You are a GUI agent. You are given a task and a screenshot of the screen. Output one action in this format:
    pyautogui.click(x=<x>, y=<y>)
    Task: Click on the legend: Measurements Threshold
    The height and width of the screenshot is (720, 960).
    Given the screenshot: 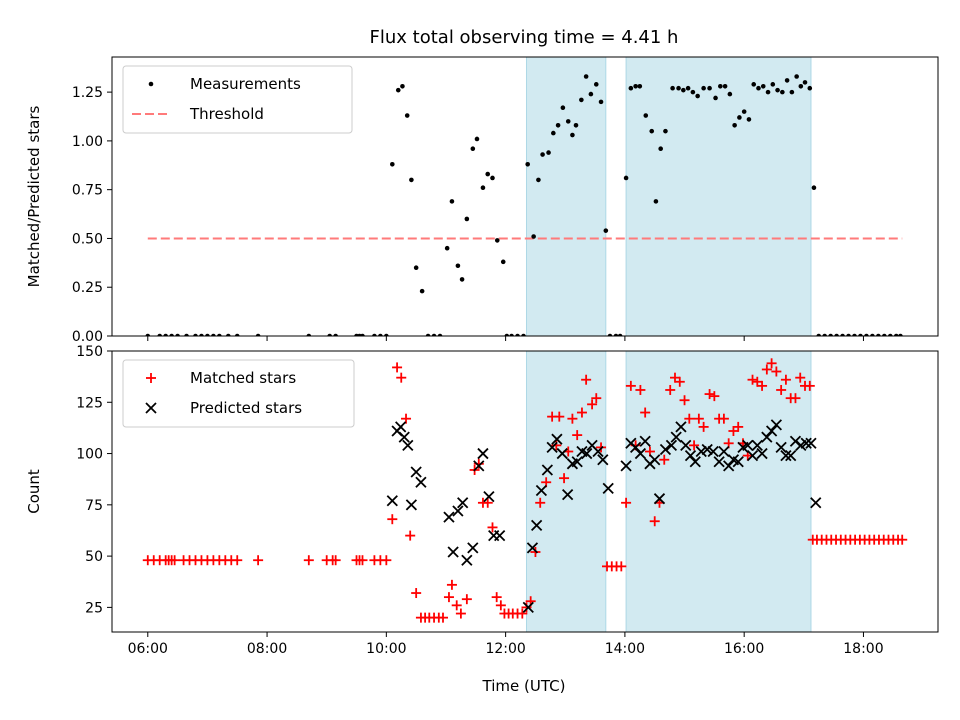 What is the action you would take?
    pyautogui.click(x=237, y=99)
    